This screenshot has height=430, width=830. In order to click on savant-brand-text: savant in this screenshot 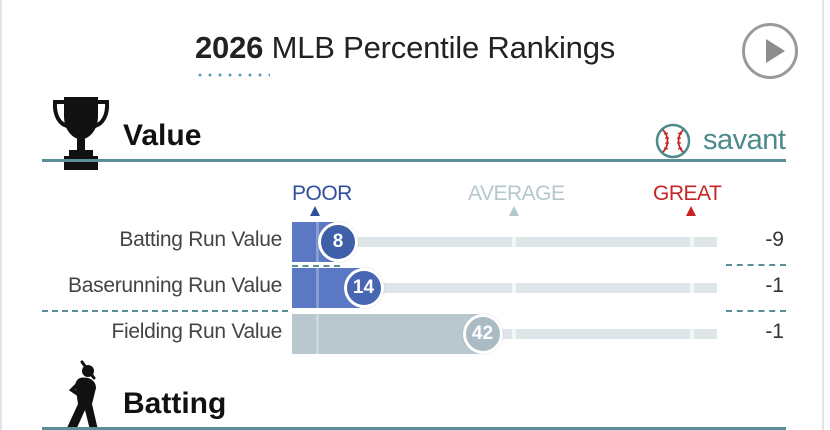, I will do `click(744, 140)`.